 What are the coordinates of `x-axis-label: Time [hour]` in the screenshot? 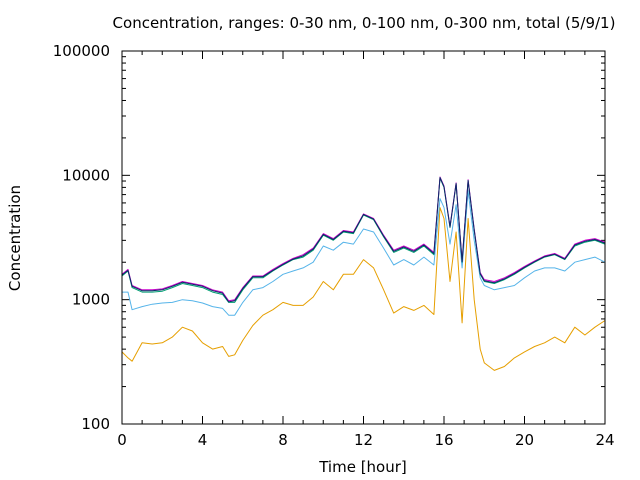 It's located at (362, 467).